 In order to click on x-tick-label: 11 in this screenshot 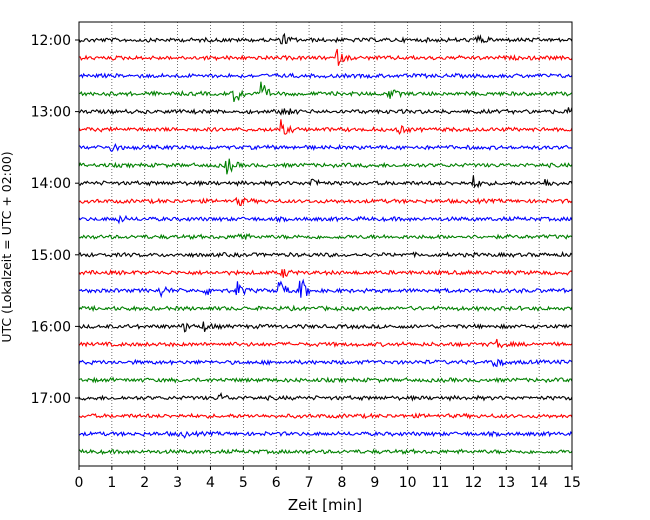, I will do `click(441, 483)`.